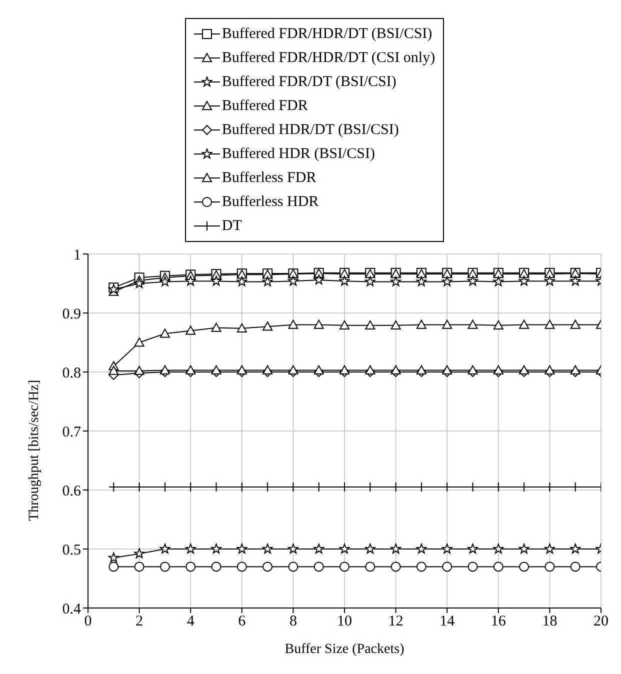 Image resolution: width=621 pixels, height=674 pixels. What do you see at coordinates (550, 622) in the screenshot?
I see `x-tick-label: 18` at bounding box center [550, 622].